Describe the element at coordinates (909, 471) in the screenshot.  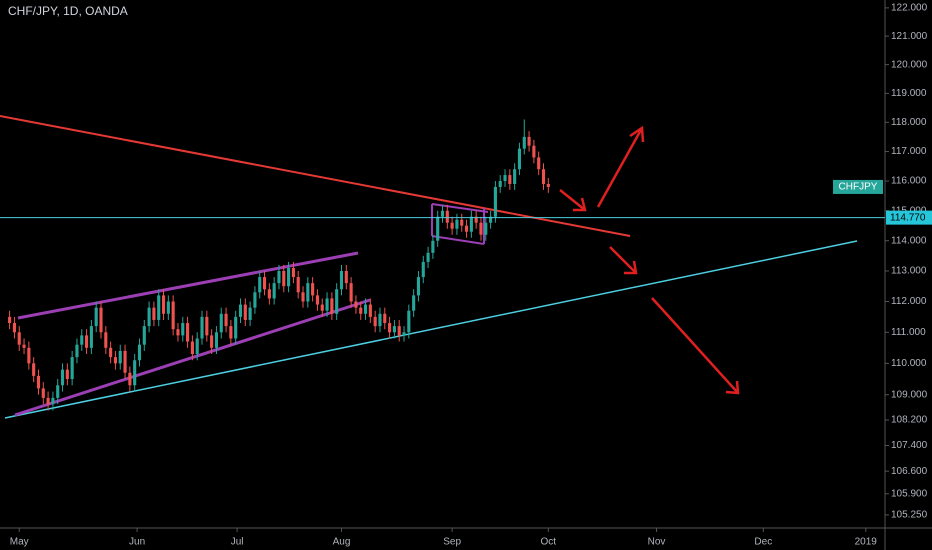
I see `y-tick-label: 106.600` at that location.